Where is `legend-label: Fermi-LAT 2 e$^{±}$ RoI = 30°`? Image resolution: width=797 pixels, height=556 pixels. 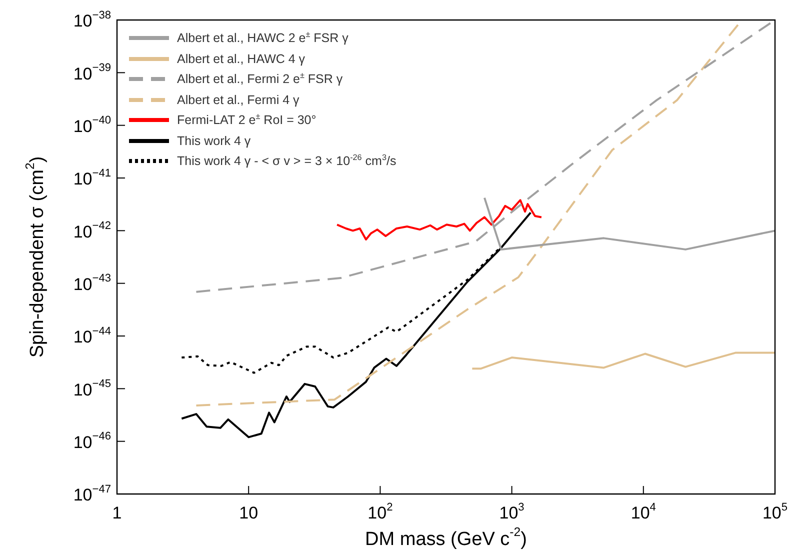
legend-label: Fermi-LAT 2 e$^{±}$ RoI = 30° is located at coordinates (246, 119).